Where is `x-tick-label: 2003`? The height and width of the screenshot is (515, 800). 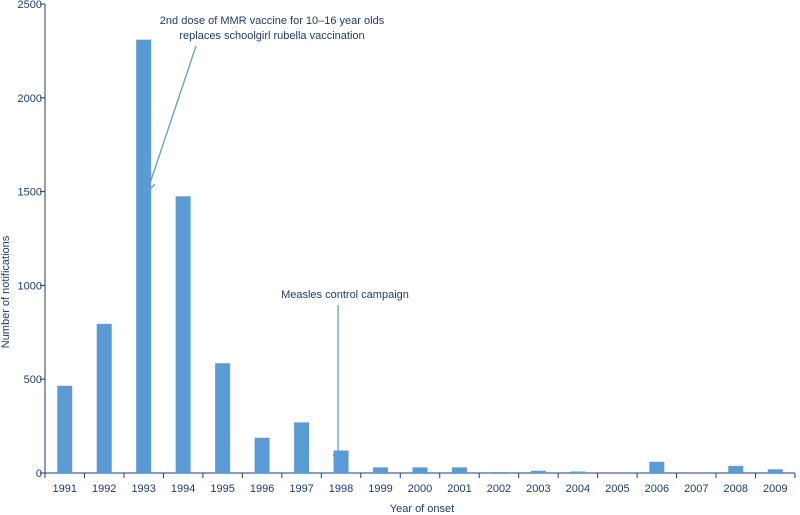 x-tick-label: 2003 is located at coordinates (538, 489).